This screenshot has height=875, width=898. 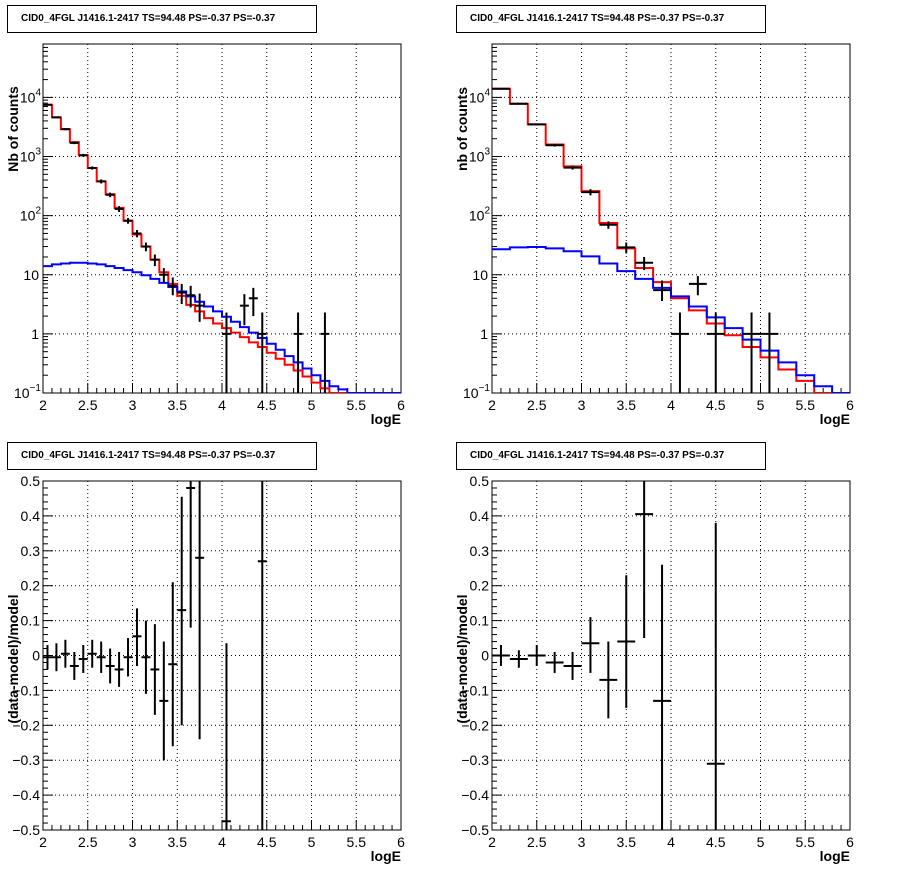 I want to click on y-tick-label: −0.3, so click(x=26, y=760).